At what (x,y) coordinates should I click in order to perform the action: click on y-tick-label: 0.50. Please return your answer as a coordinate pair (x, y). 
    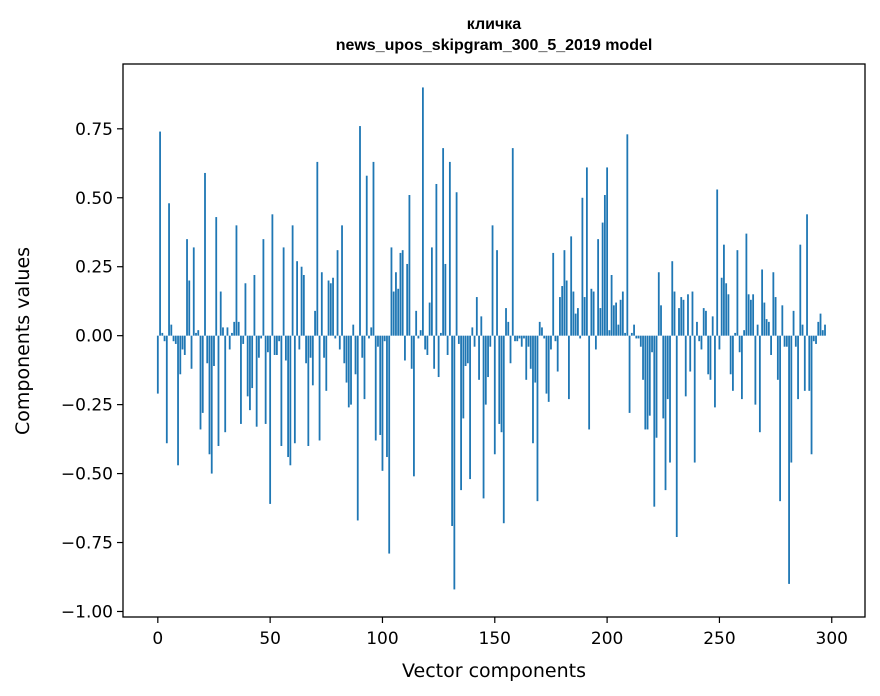
    Looking at the image, I should click on (94, 199).